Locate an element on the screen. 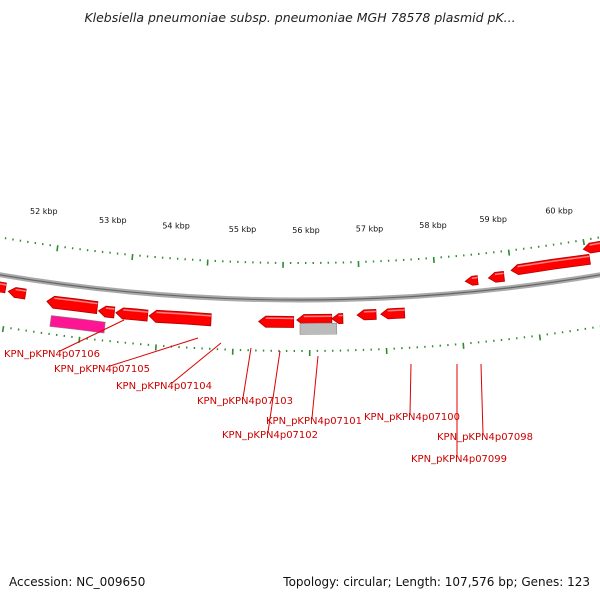 The height and width of the screenshot is (600, 600). backbone-circle-edge is located at coordinates (300, 287).